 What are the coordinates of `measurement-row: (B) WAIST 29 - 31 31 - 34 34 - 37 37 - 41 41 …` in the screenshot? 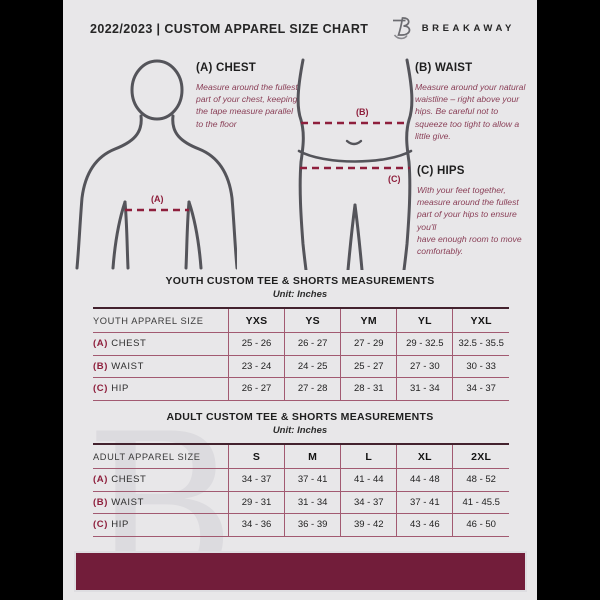 It's located at (301, 502).